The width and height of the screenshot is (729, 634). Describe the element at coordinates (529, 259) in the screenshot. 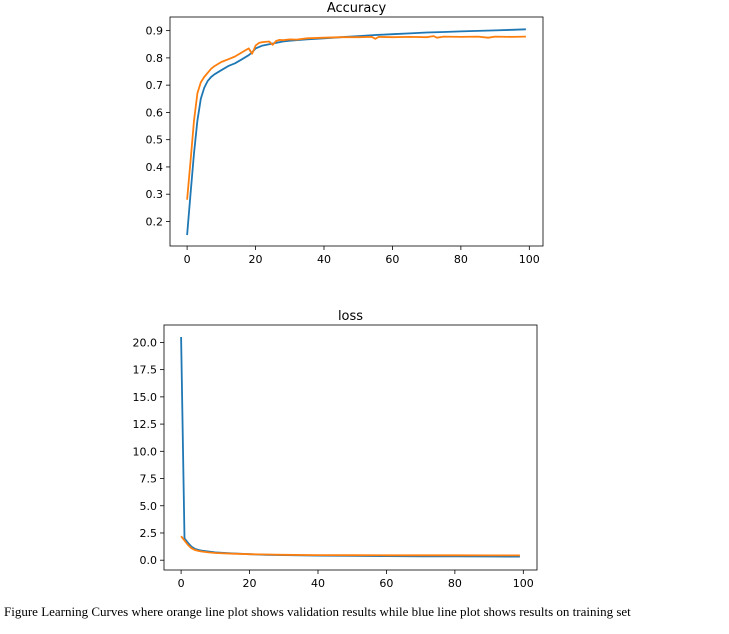

I see `accuracy-x-tick-label: 100` at that location.